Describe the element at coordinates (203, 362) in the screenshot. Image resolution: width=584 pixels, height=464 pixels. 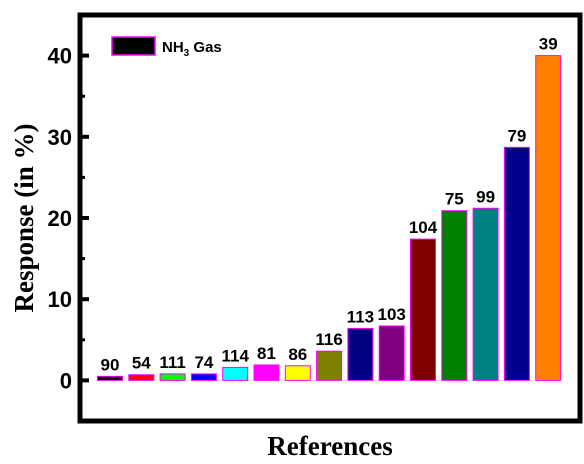
I see `data-label-74: 74` at that location.